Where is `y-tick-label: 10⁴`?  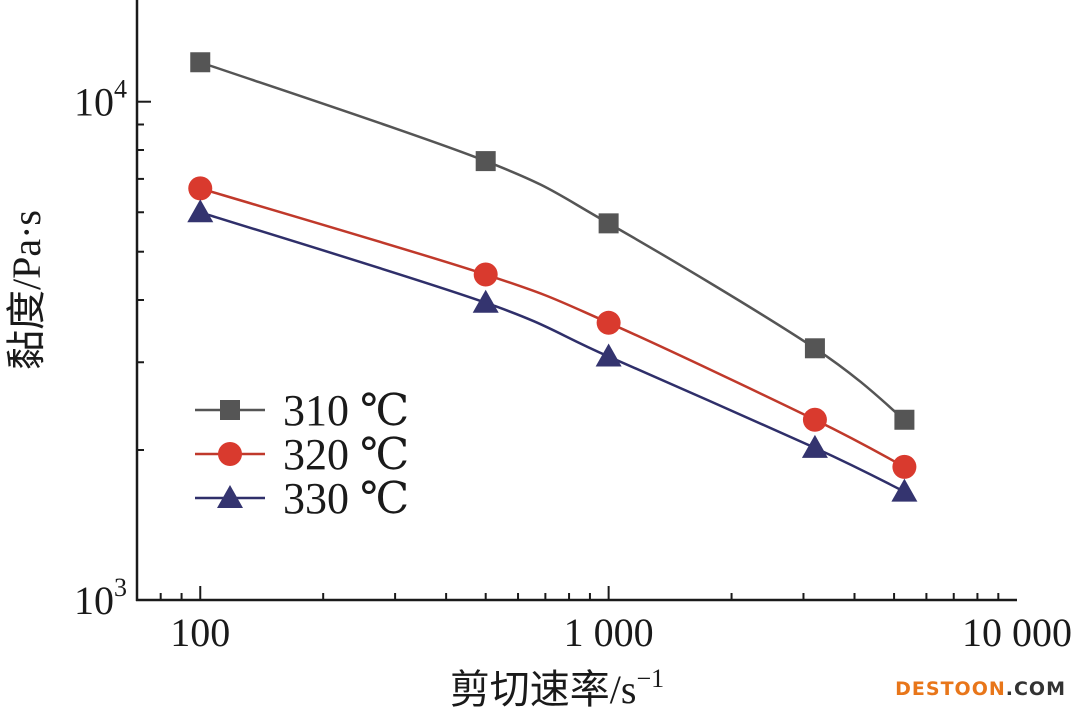 y-tick-label: 10⁴ is located at coordinates (100, 100).